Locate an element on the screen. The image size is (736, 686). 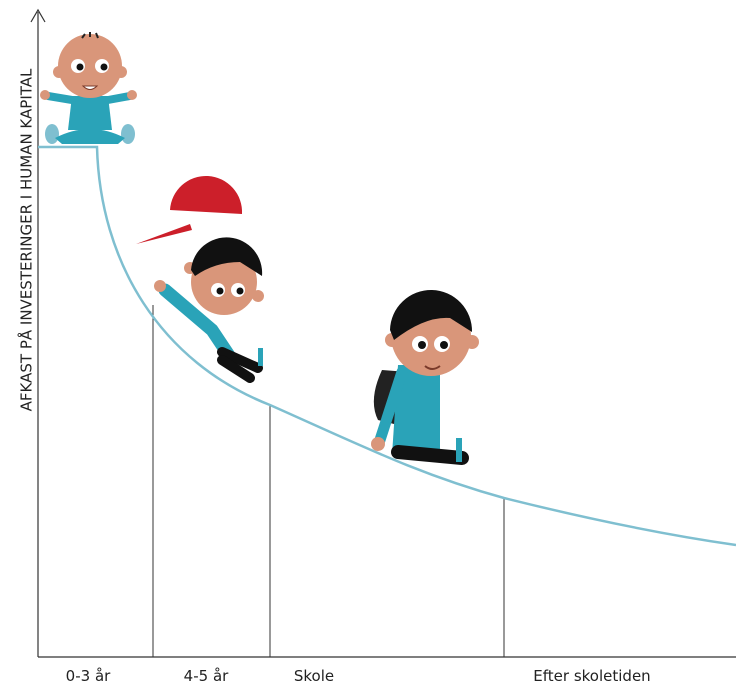
school-kid-illustration is located at coordinates (425, 377).